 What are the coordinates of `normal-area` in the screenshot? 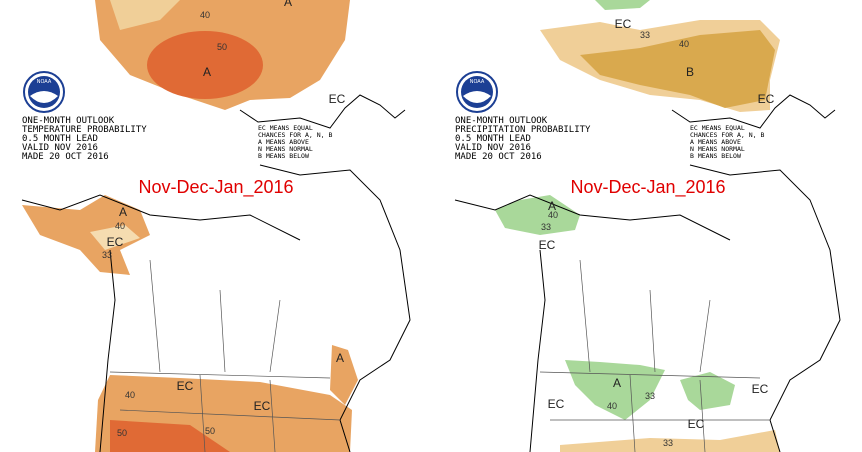 It's located at (115, 237).